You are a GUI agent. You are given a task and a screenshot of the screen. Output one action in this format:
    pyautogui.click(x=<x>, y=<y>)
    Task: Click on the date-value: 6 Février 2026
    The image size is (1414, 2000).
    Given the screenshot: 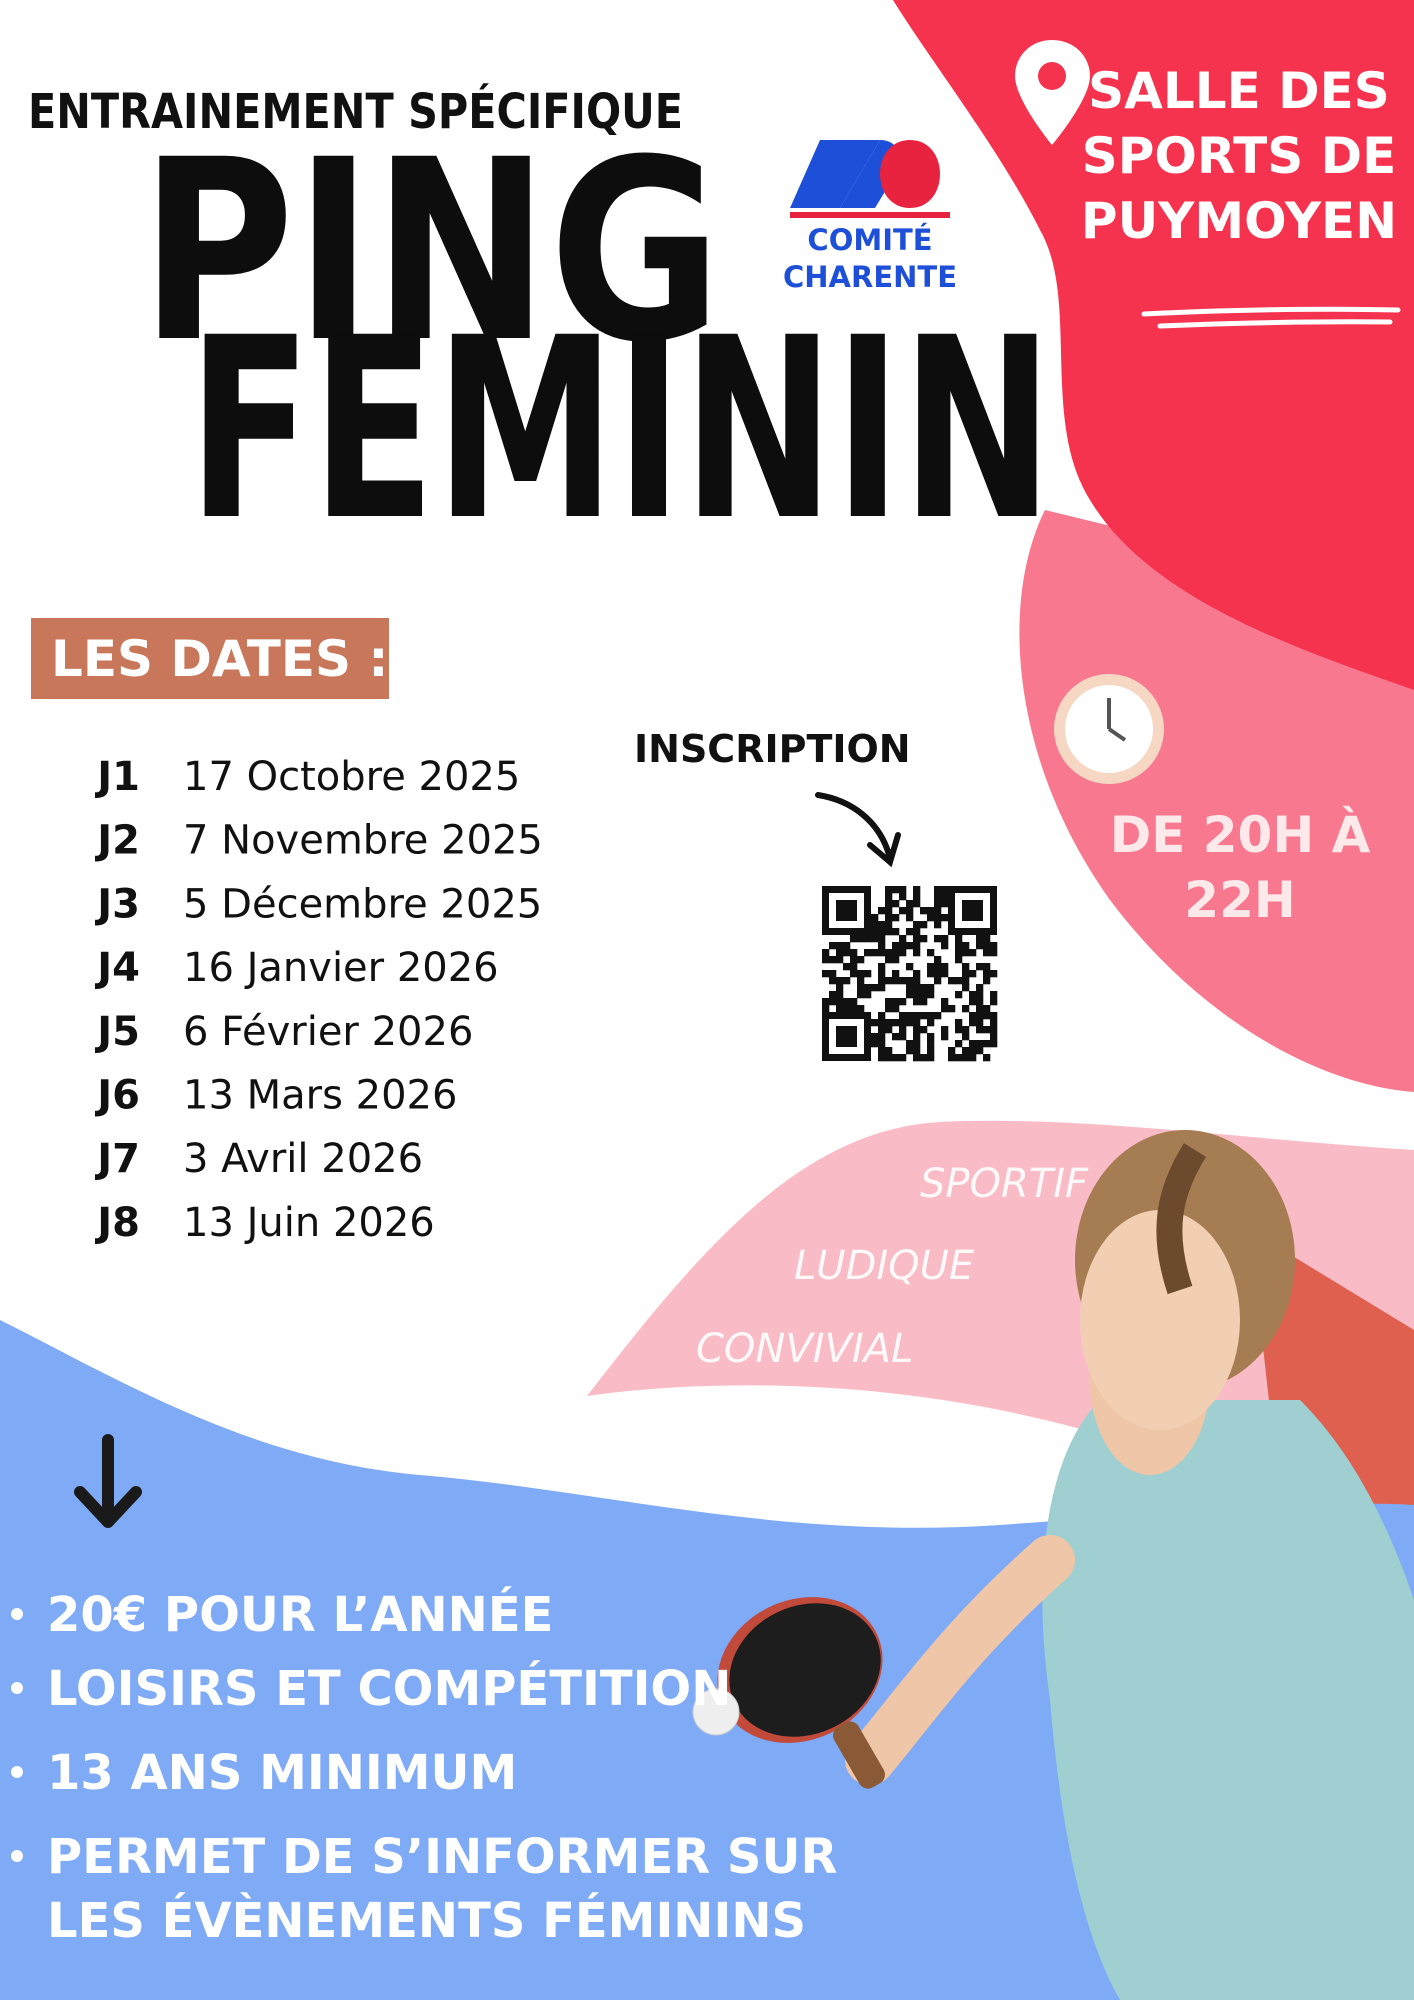 What is the action you would take?
    pyautogui.click(x=328, y=1032)
    